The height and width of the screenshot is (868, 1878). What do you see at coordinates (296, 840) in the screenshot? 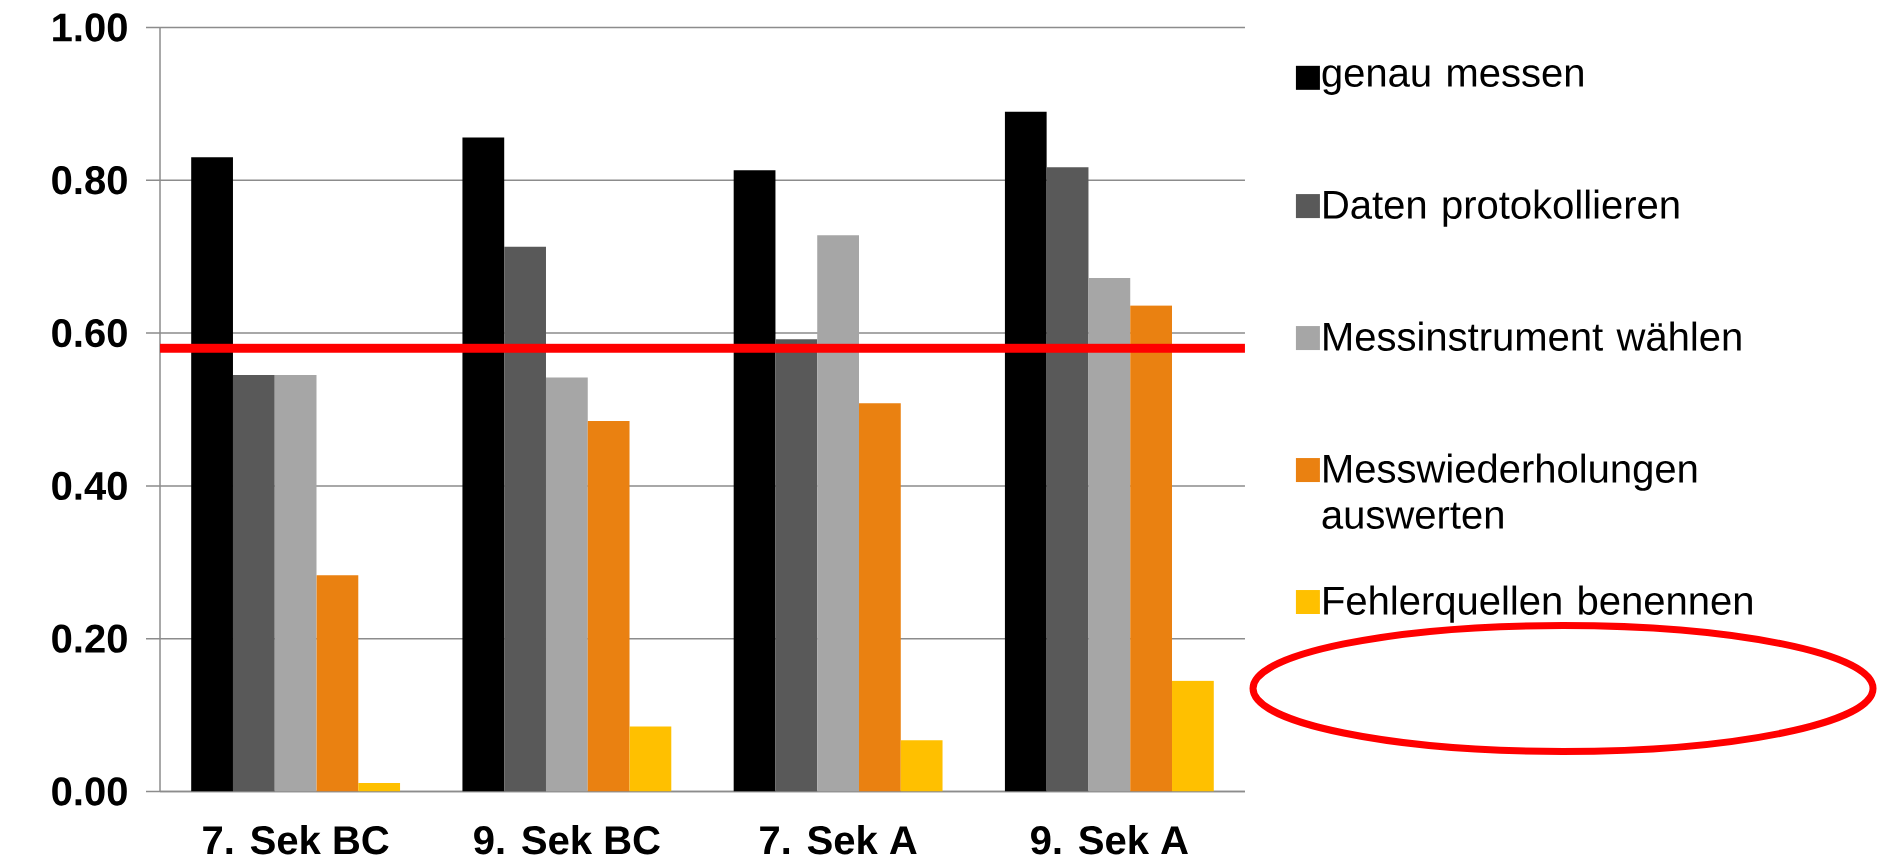
I see `x-tick-label: 7. Sek BC` at bounding box center [296, 840].